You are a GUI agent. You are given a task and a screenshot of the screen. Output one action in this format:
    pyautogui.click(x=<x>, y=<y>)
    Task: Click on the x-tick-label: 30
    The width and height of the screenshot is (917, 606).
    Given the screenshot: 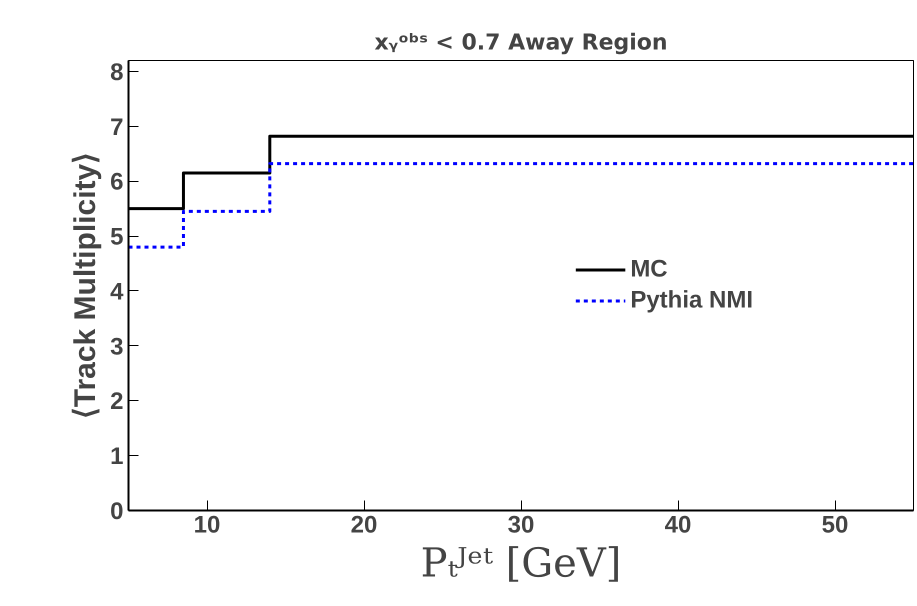 What is the action you would take?
    pyautogui.click(x=521, y=525)
    